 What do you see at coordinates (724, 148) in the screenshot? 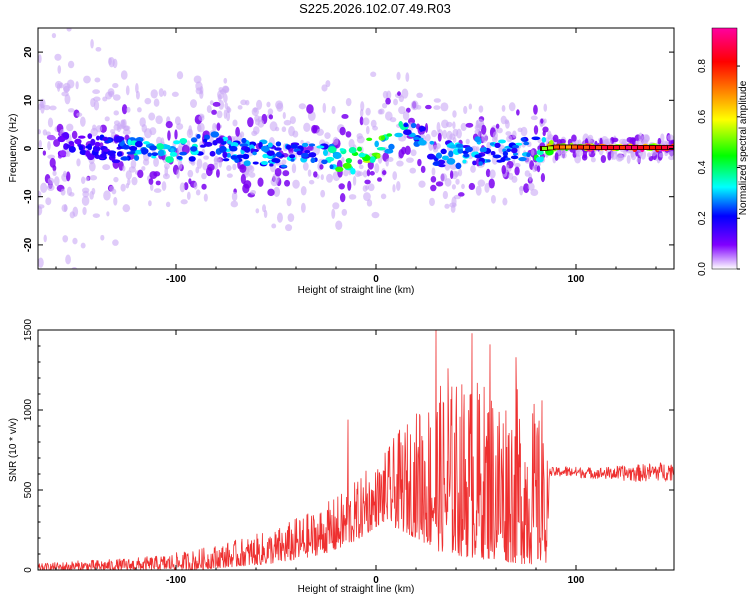
I see `colorbar-gradient` at bounding box center [724, 148].